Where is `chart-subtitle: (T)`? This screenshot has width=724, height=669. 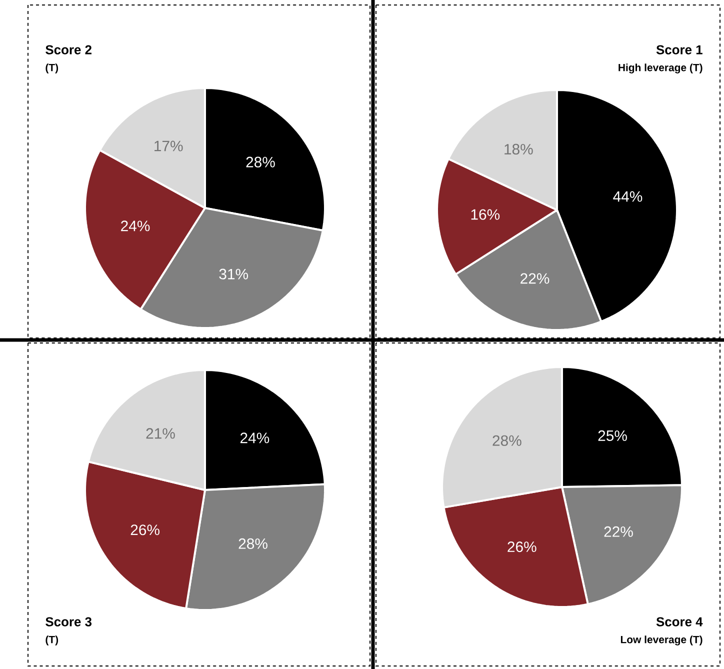
chart-subtitle: (T) is located at coordinates (52, 69).